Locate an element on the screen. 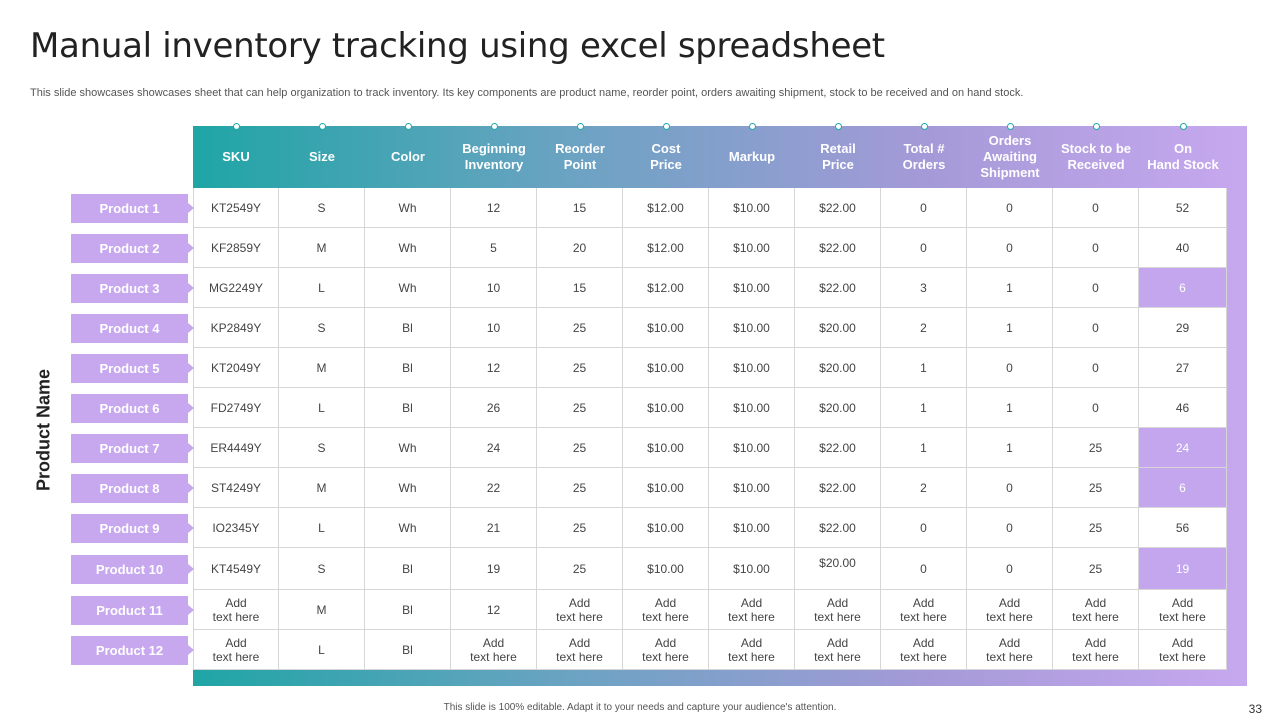  product-name-axis-label: Product Name is located at coordinates (43, 430).